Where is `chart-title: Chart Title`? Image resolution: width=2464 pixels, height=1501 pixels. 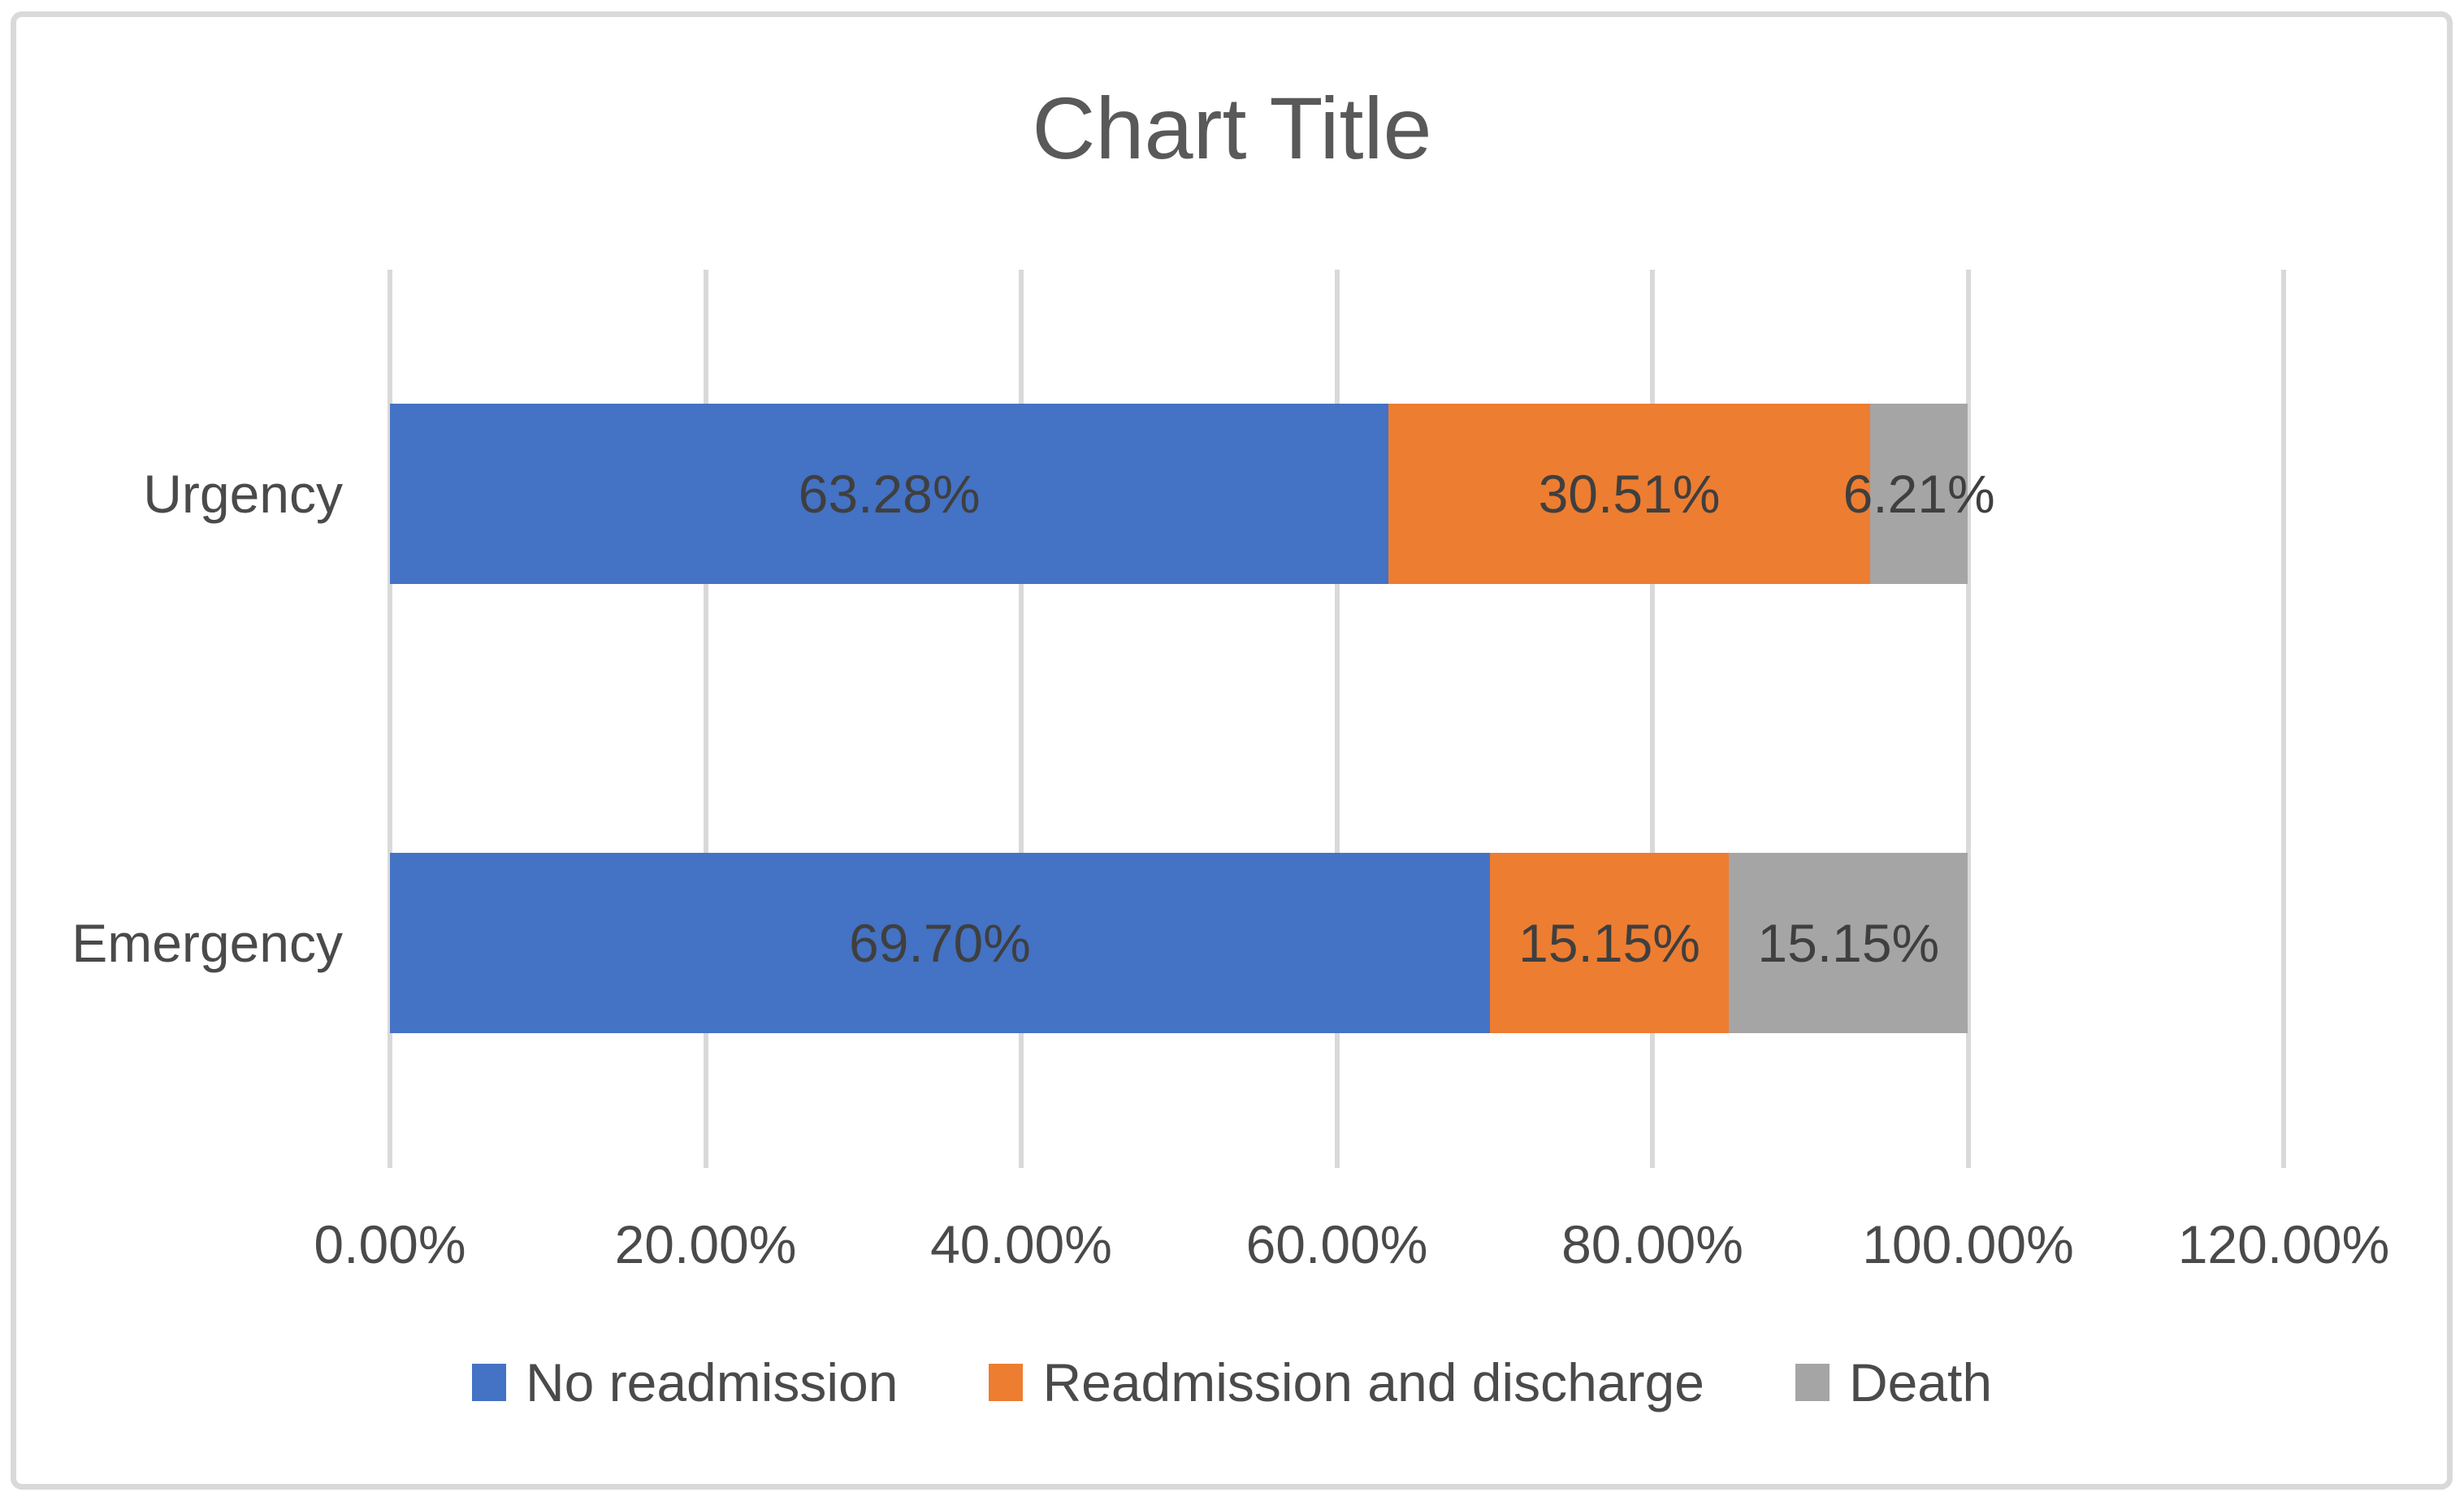
chart-title: Chart Title is located at coordinates (1232, 128).